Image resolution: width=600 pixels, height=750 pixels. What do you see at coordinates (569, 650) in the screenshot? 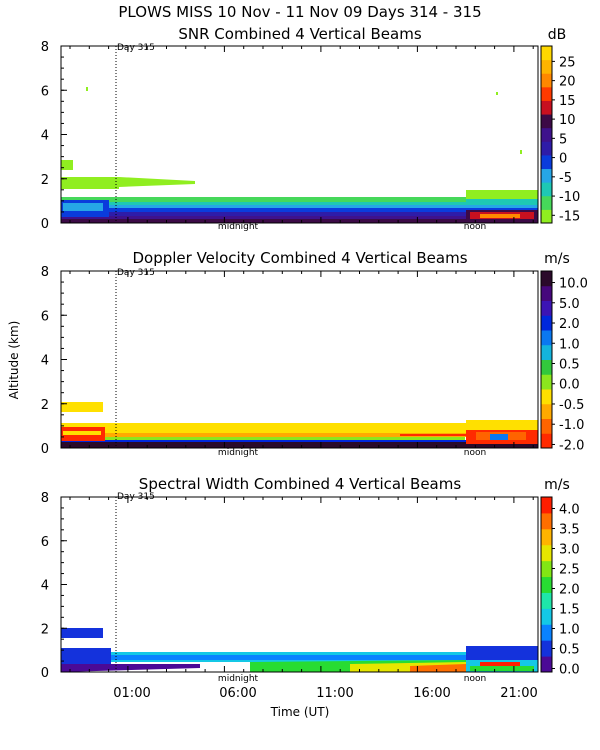
I see `width-colorbar-label: 0.5` at bounding box center [569, 650].